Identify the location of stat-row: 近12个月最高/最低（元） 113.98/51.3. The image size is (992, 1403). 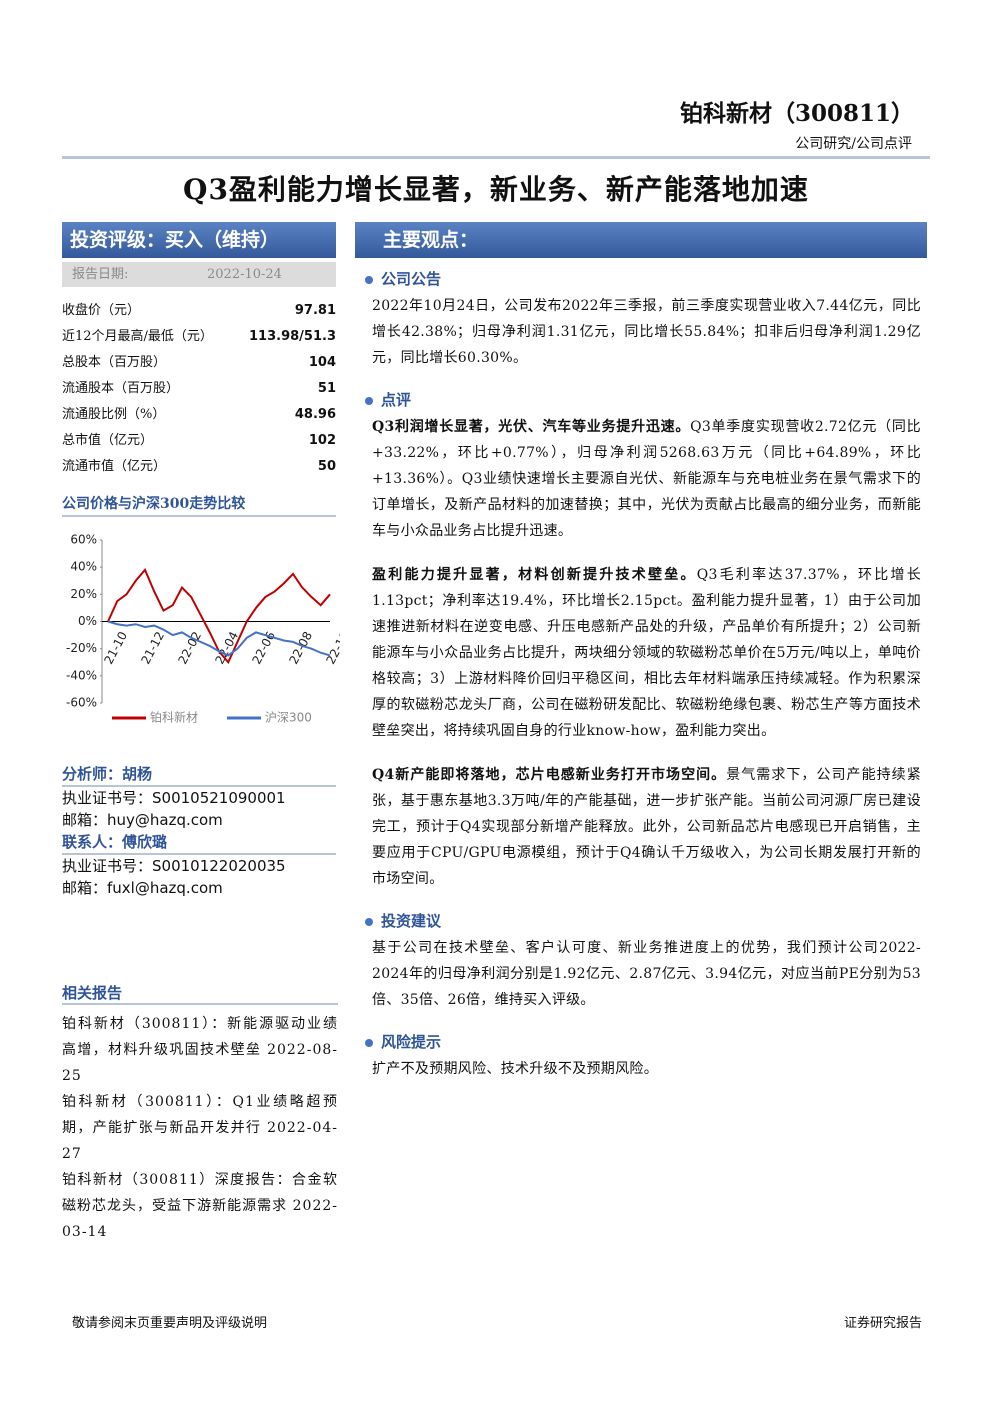
(199, 337).